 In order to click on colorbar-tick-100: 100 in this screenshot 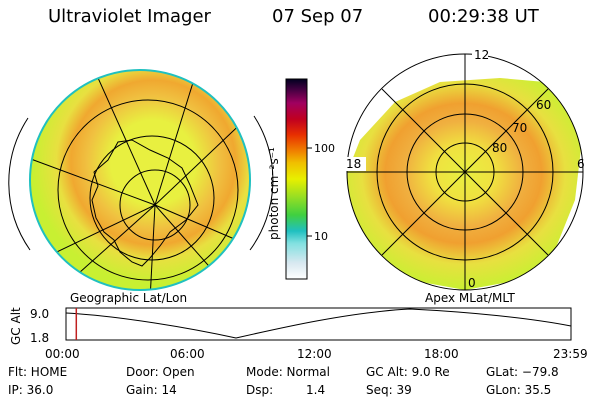, I will do `click(324, 148)`.